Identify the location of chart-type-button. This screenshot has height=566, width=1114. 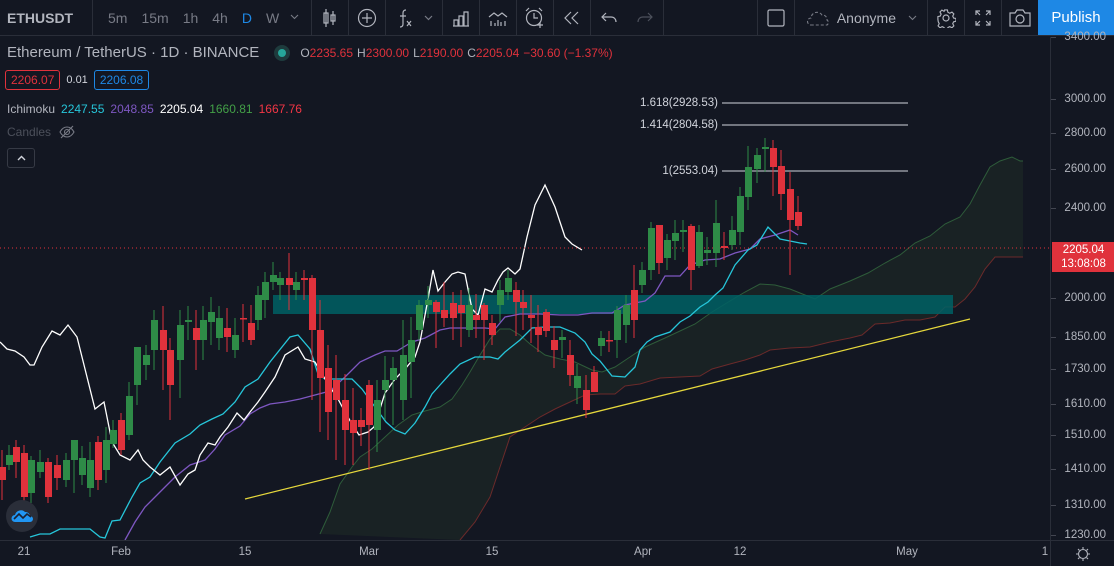
(330, 17).